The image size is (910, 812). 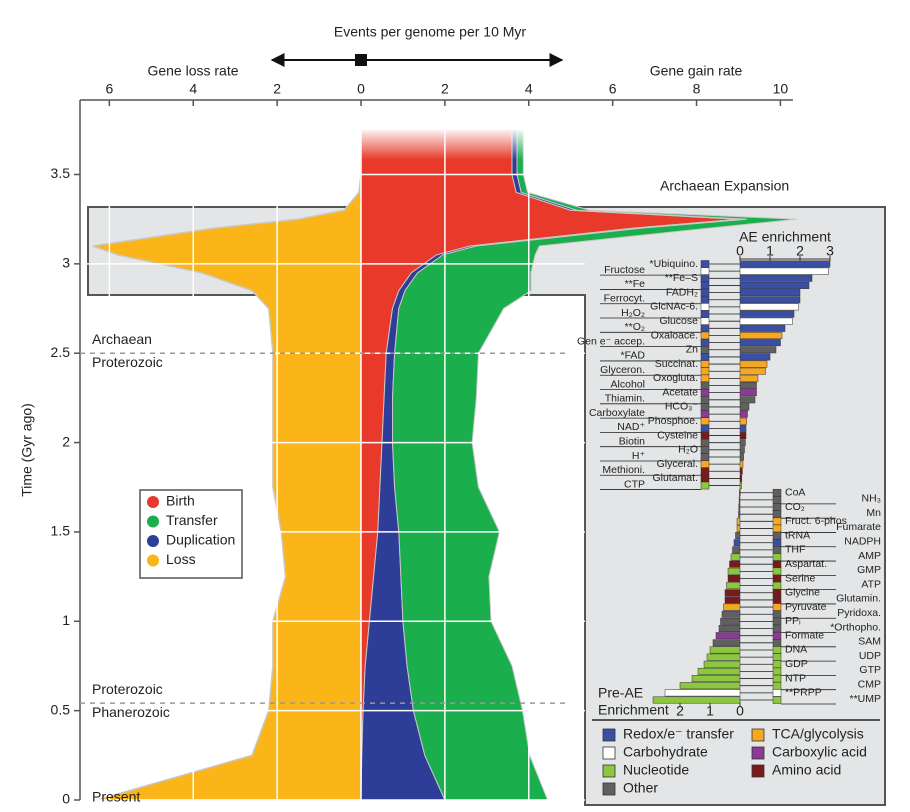 What do you see at coordinates (361, 60) in the screenshot?
I see `origin-square` at bounding box center [361, 60].